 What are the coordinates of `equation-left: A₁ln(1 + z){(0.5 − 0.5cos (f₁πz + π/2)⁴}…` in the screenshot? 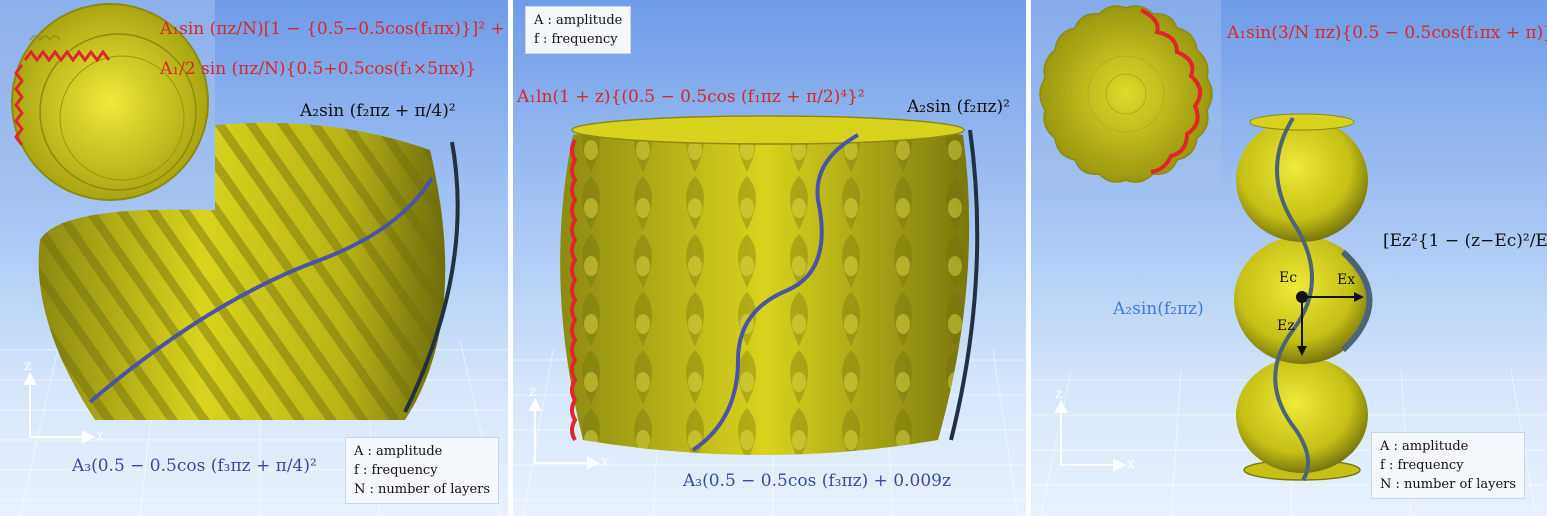 It's located at (691, 97).